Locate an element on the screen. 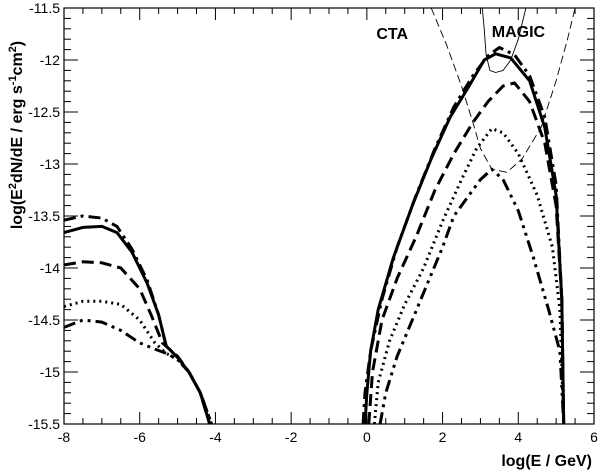 This screenshot has height=473, width=600. x-tick-label: -2 is located at coordinates (291, 437).